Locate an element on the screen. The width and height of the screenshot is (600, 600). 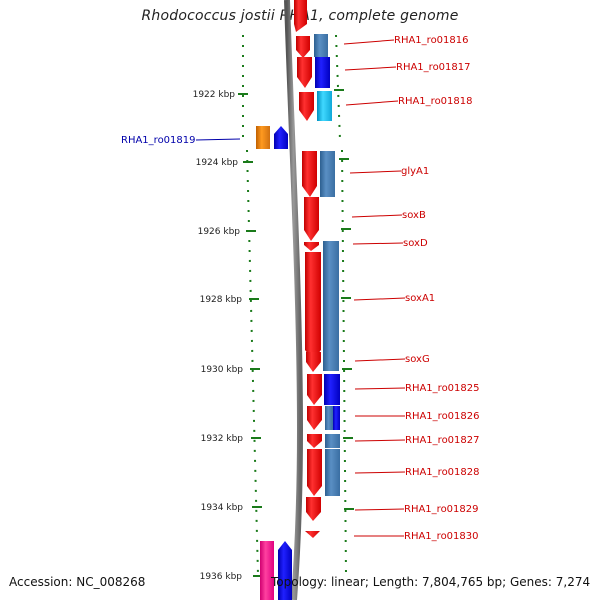
forward-strand-genes is located at coordinates (308, 269).